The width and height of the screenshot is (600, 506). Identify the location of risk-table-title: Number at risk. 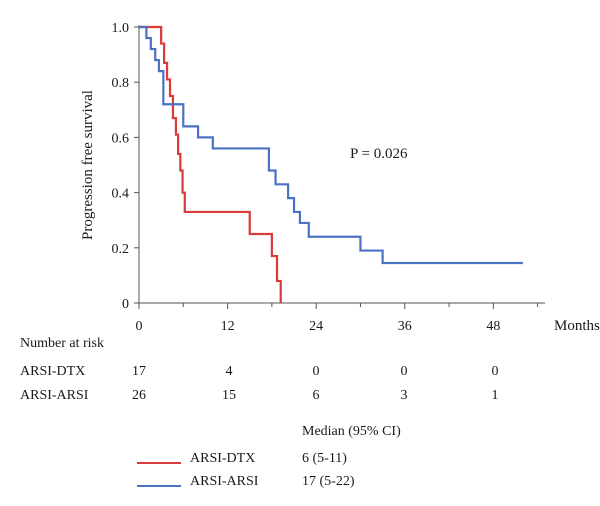
(62, 343).